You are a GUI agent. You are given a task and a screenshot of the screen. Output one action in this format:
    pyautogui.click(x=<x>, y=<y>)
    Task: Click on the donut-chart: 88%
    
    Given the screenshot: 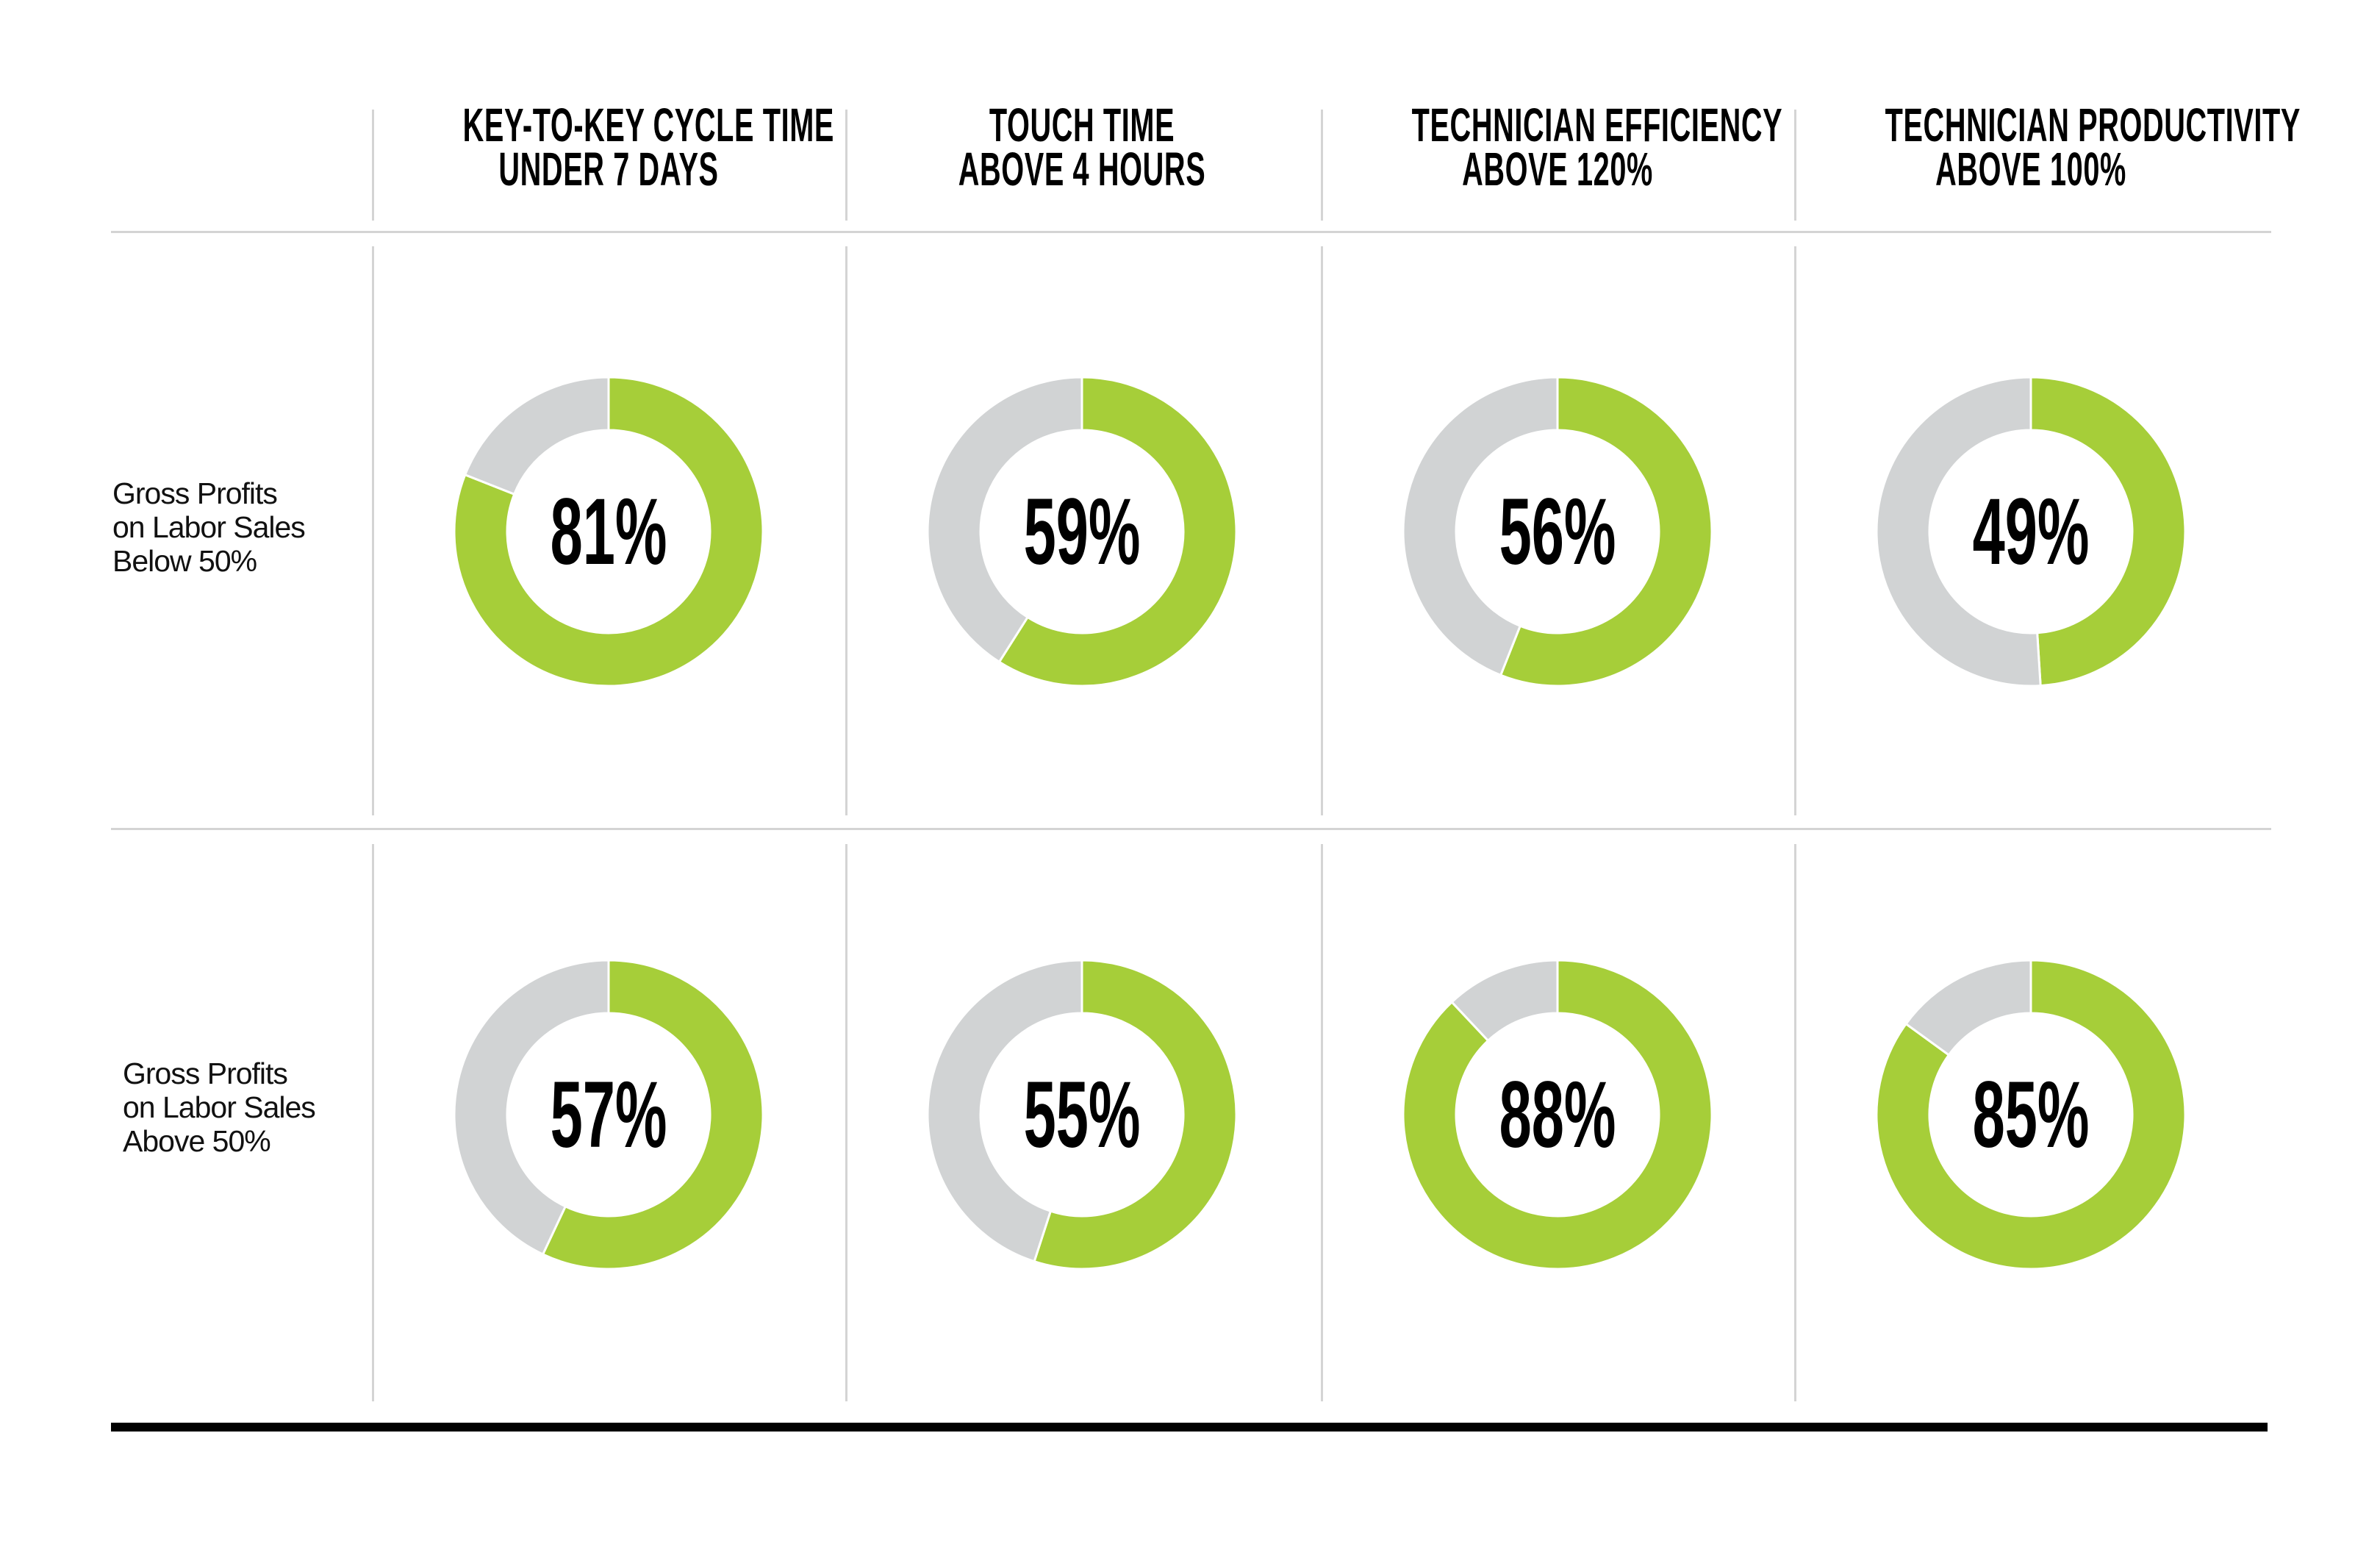 What is the action you would take?
    pyautogui.click(x=1558, y=1114)
    